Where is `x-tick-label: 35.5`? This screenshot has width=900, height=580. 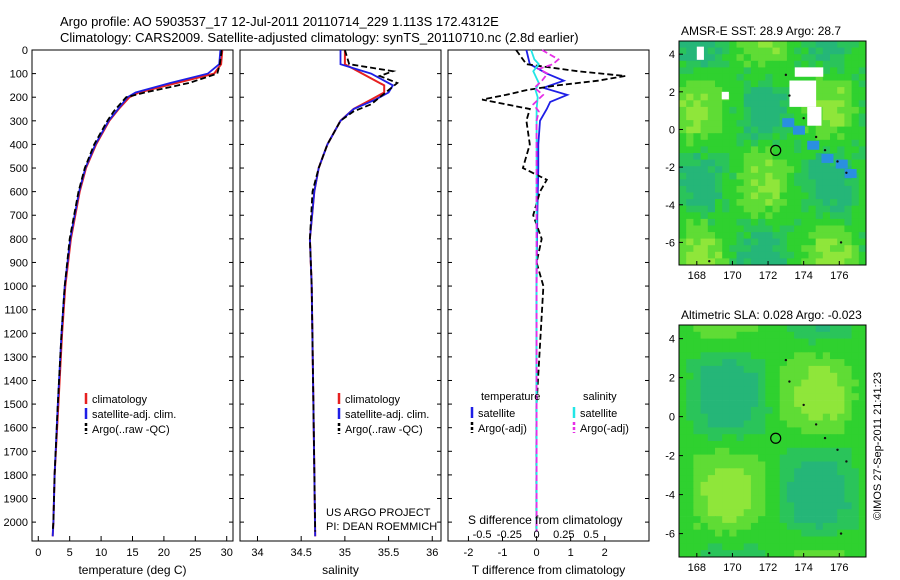
x-tick-label: 35.5 is located at coordinates (388, 553).